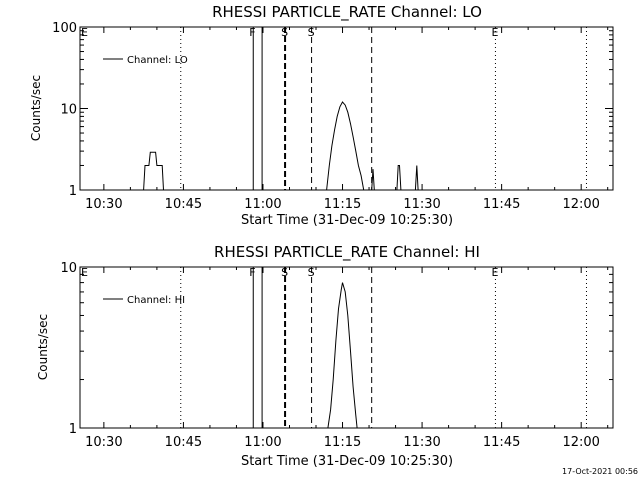  I want to click on generation-timestamp: 17-Oct-2021 00:56, so click(600, 471).